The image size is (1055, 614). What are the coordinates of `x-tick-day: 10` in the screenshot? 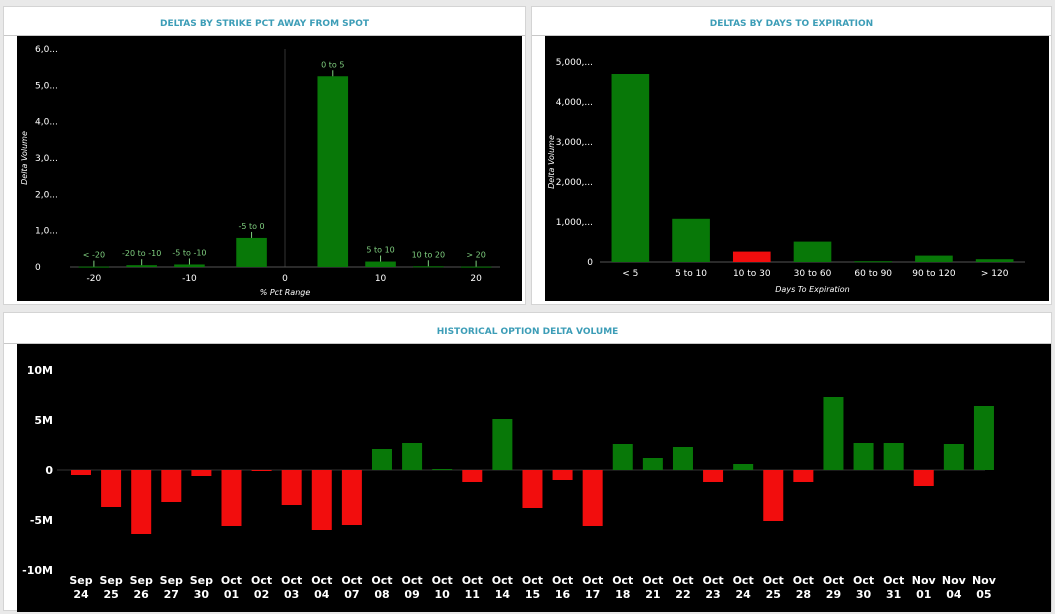 It's located at (443, 594).